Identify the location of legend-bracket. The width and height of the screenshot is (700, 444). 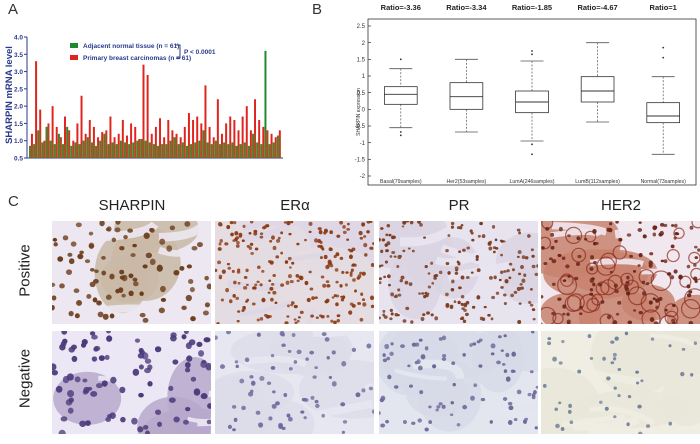
(178, 51).